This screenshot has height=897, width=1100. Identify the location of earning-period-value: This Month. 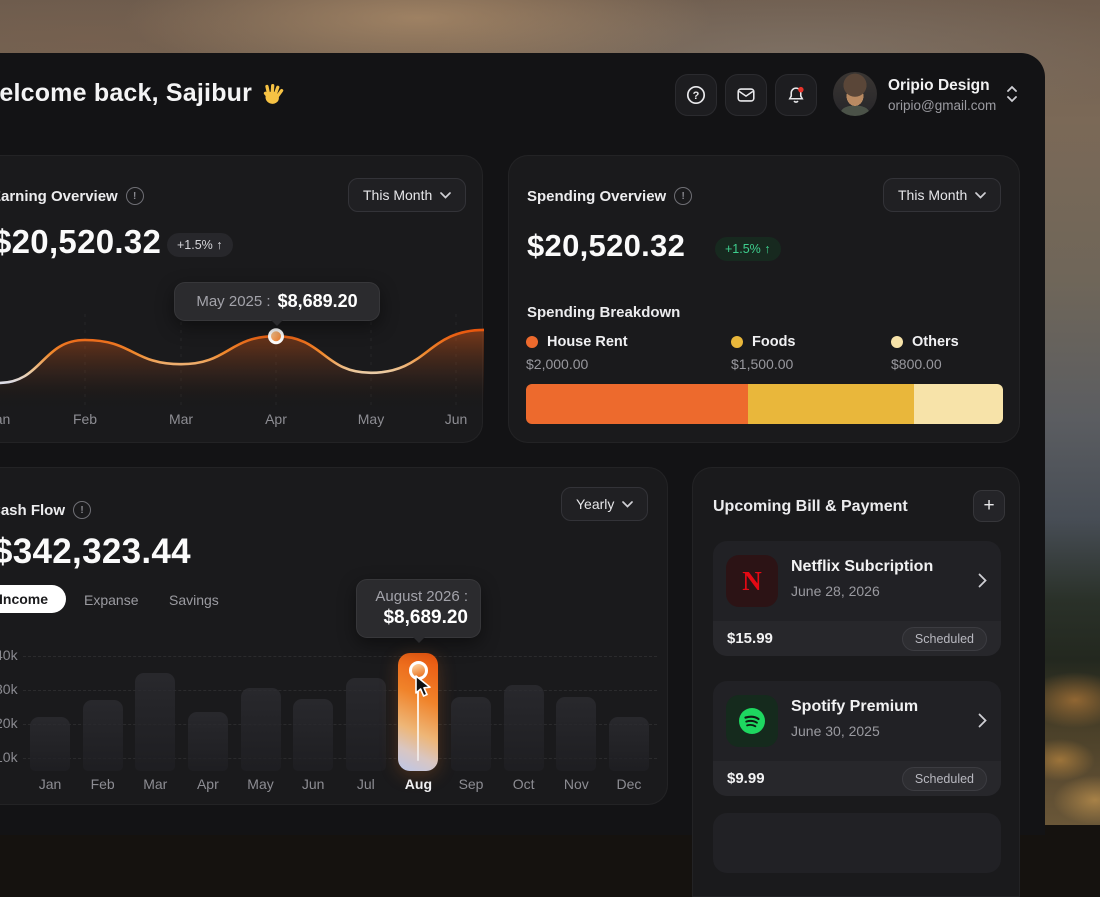
(398, 195).